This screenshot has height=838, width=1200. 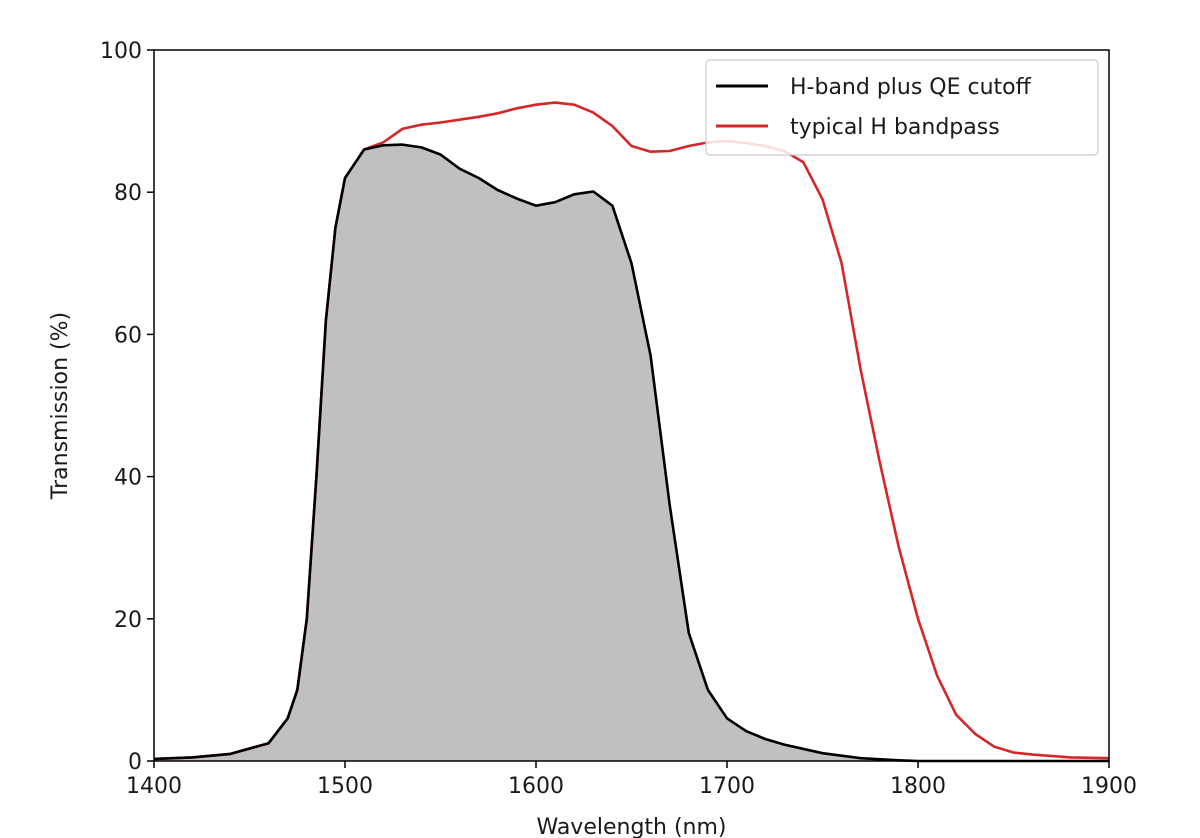 I want to click on y-tick-label: 60, so click(x=128, y=335).